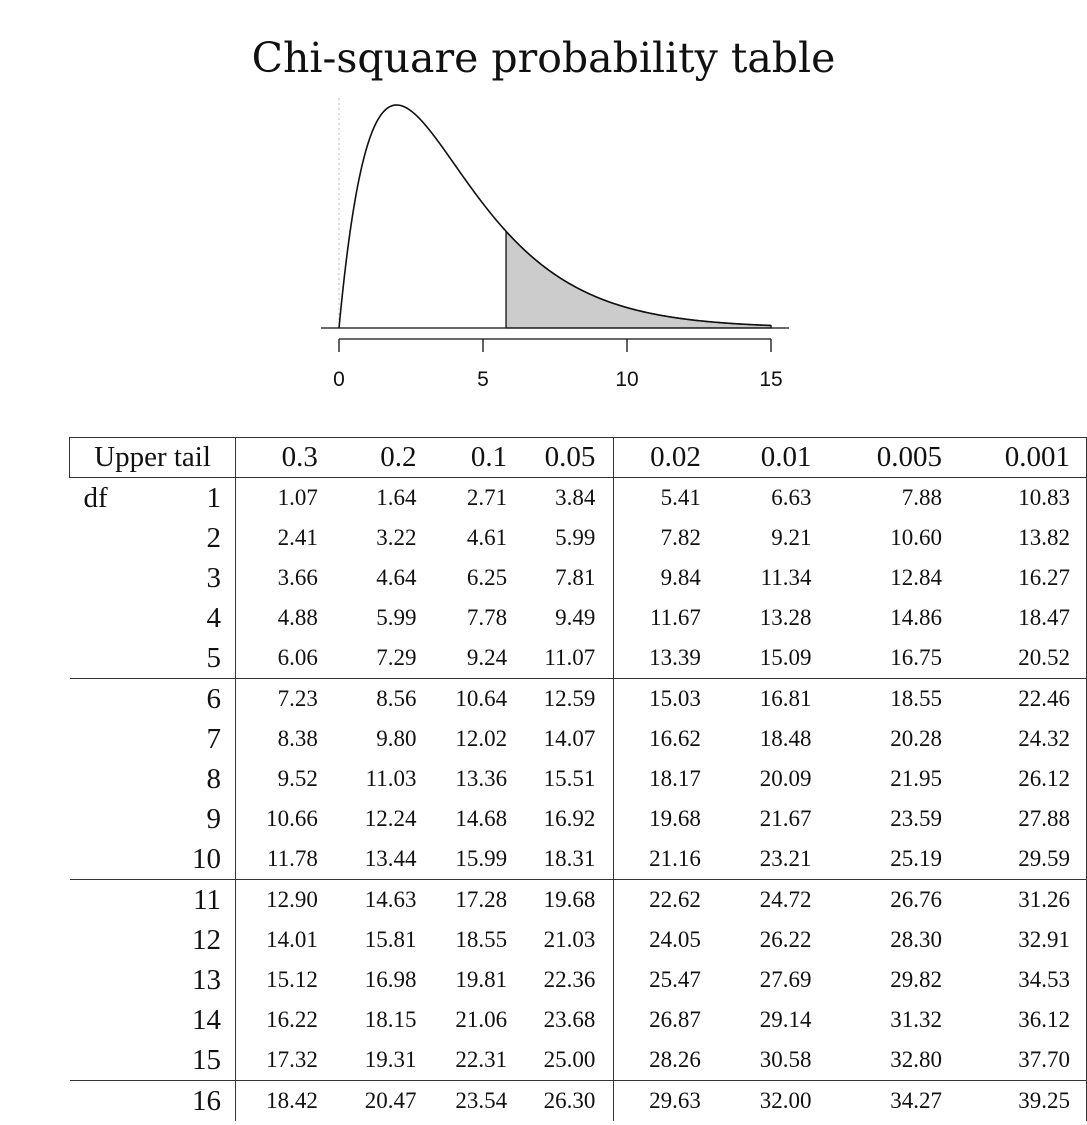 Image resolution: width=1087 pixels, height=1125 pixels. What do you see at coordinates (638, 279) in the screenshot?
I see `upper-tail-shaded-area` at bounding box center [638, 279].